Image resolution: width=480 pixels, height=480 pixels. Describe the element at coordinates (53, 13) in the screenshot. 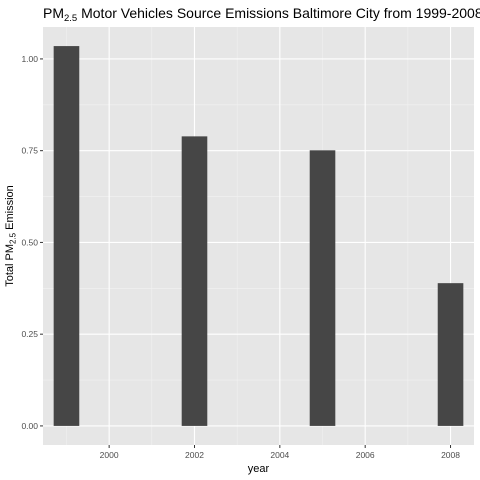

I see `chart-title-prefix: PM` at that location.